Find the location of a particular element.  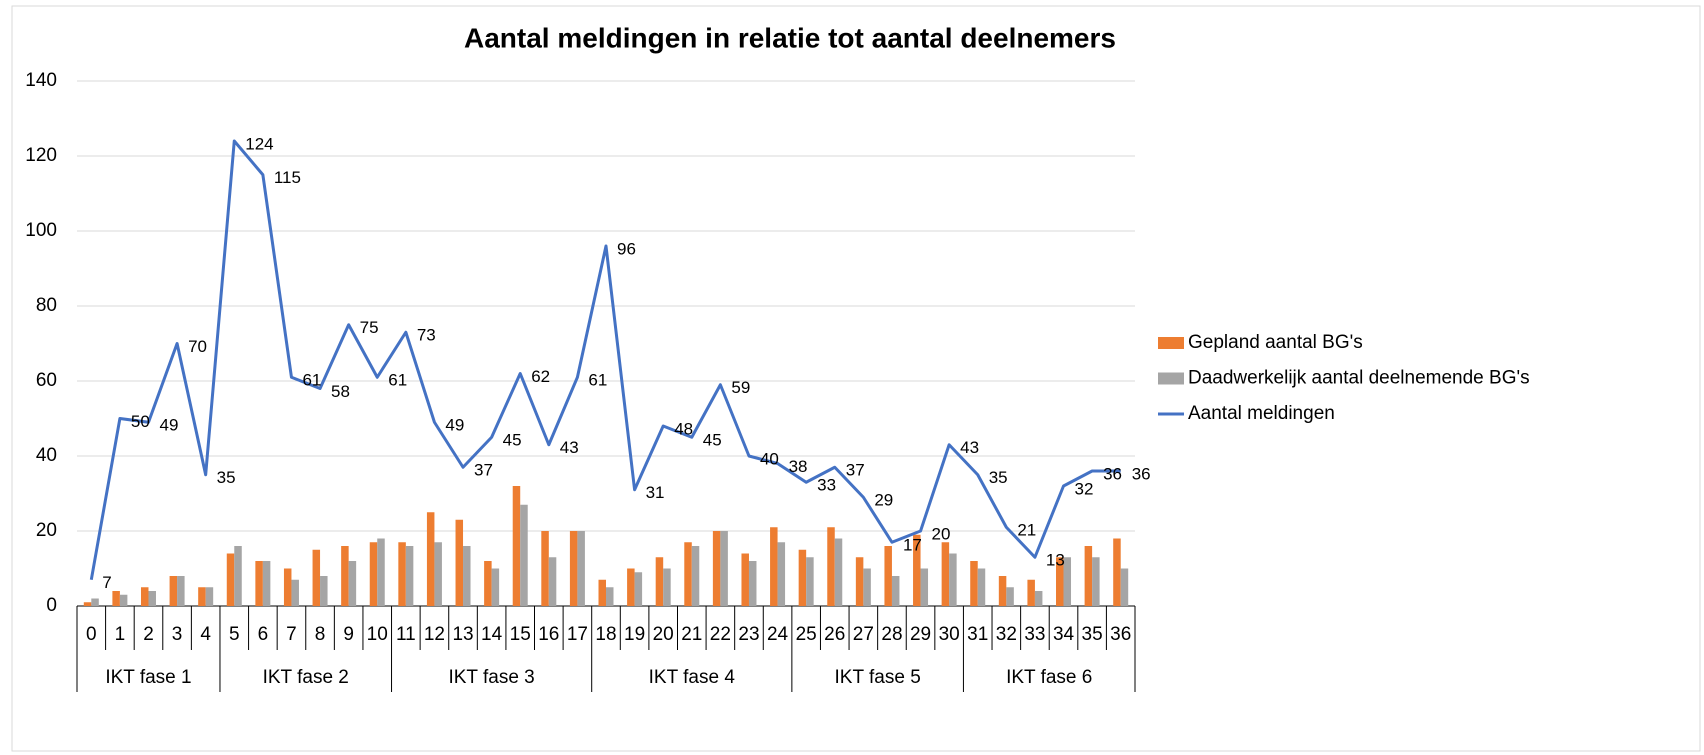

y-tick-label: 40 is located at coordinates (46, 455).